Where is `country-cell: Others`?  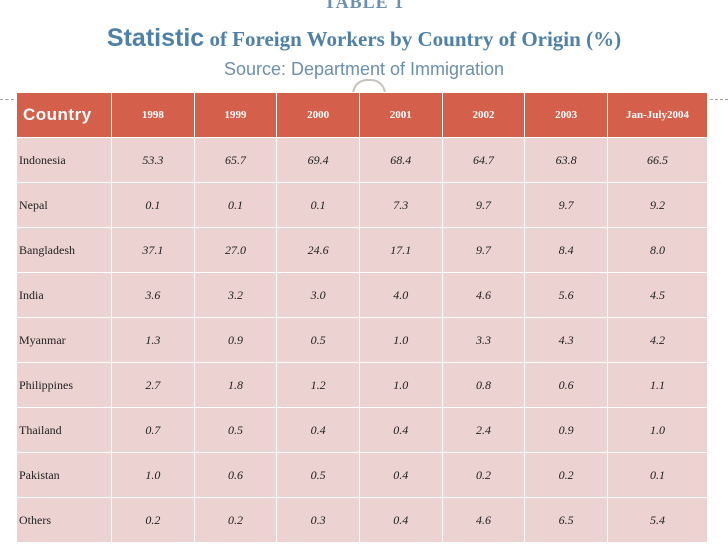
country-cell: Others is located at coordinates (64, 520).